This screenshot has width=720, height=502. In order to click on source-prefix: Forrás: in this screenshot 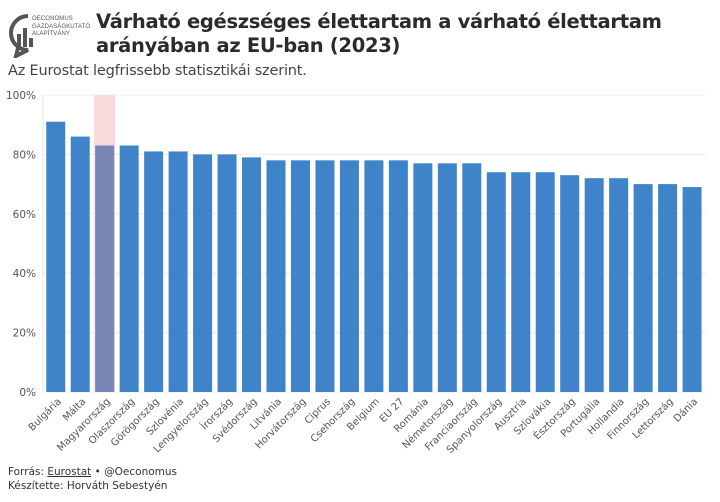, I will do `click(28, 472)`.